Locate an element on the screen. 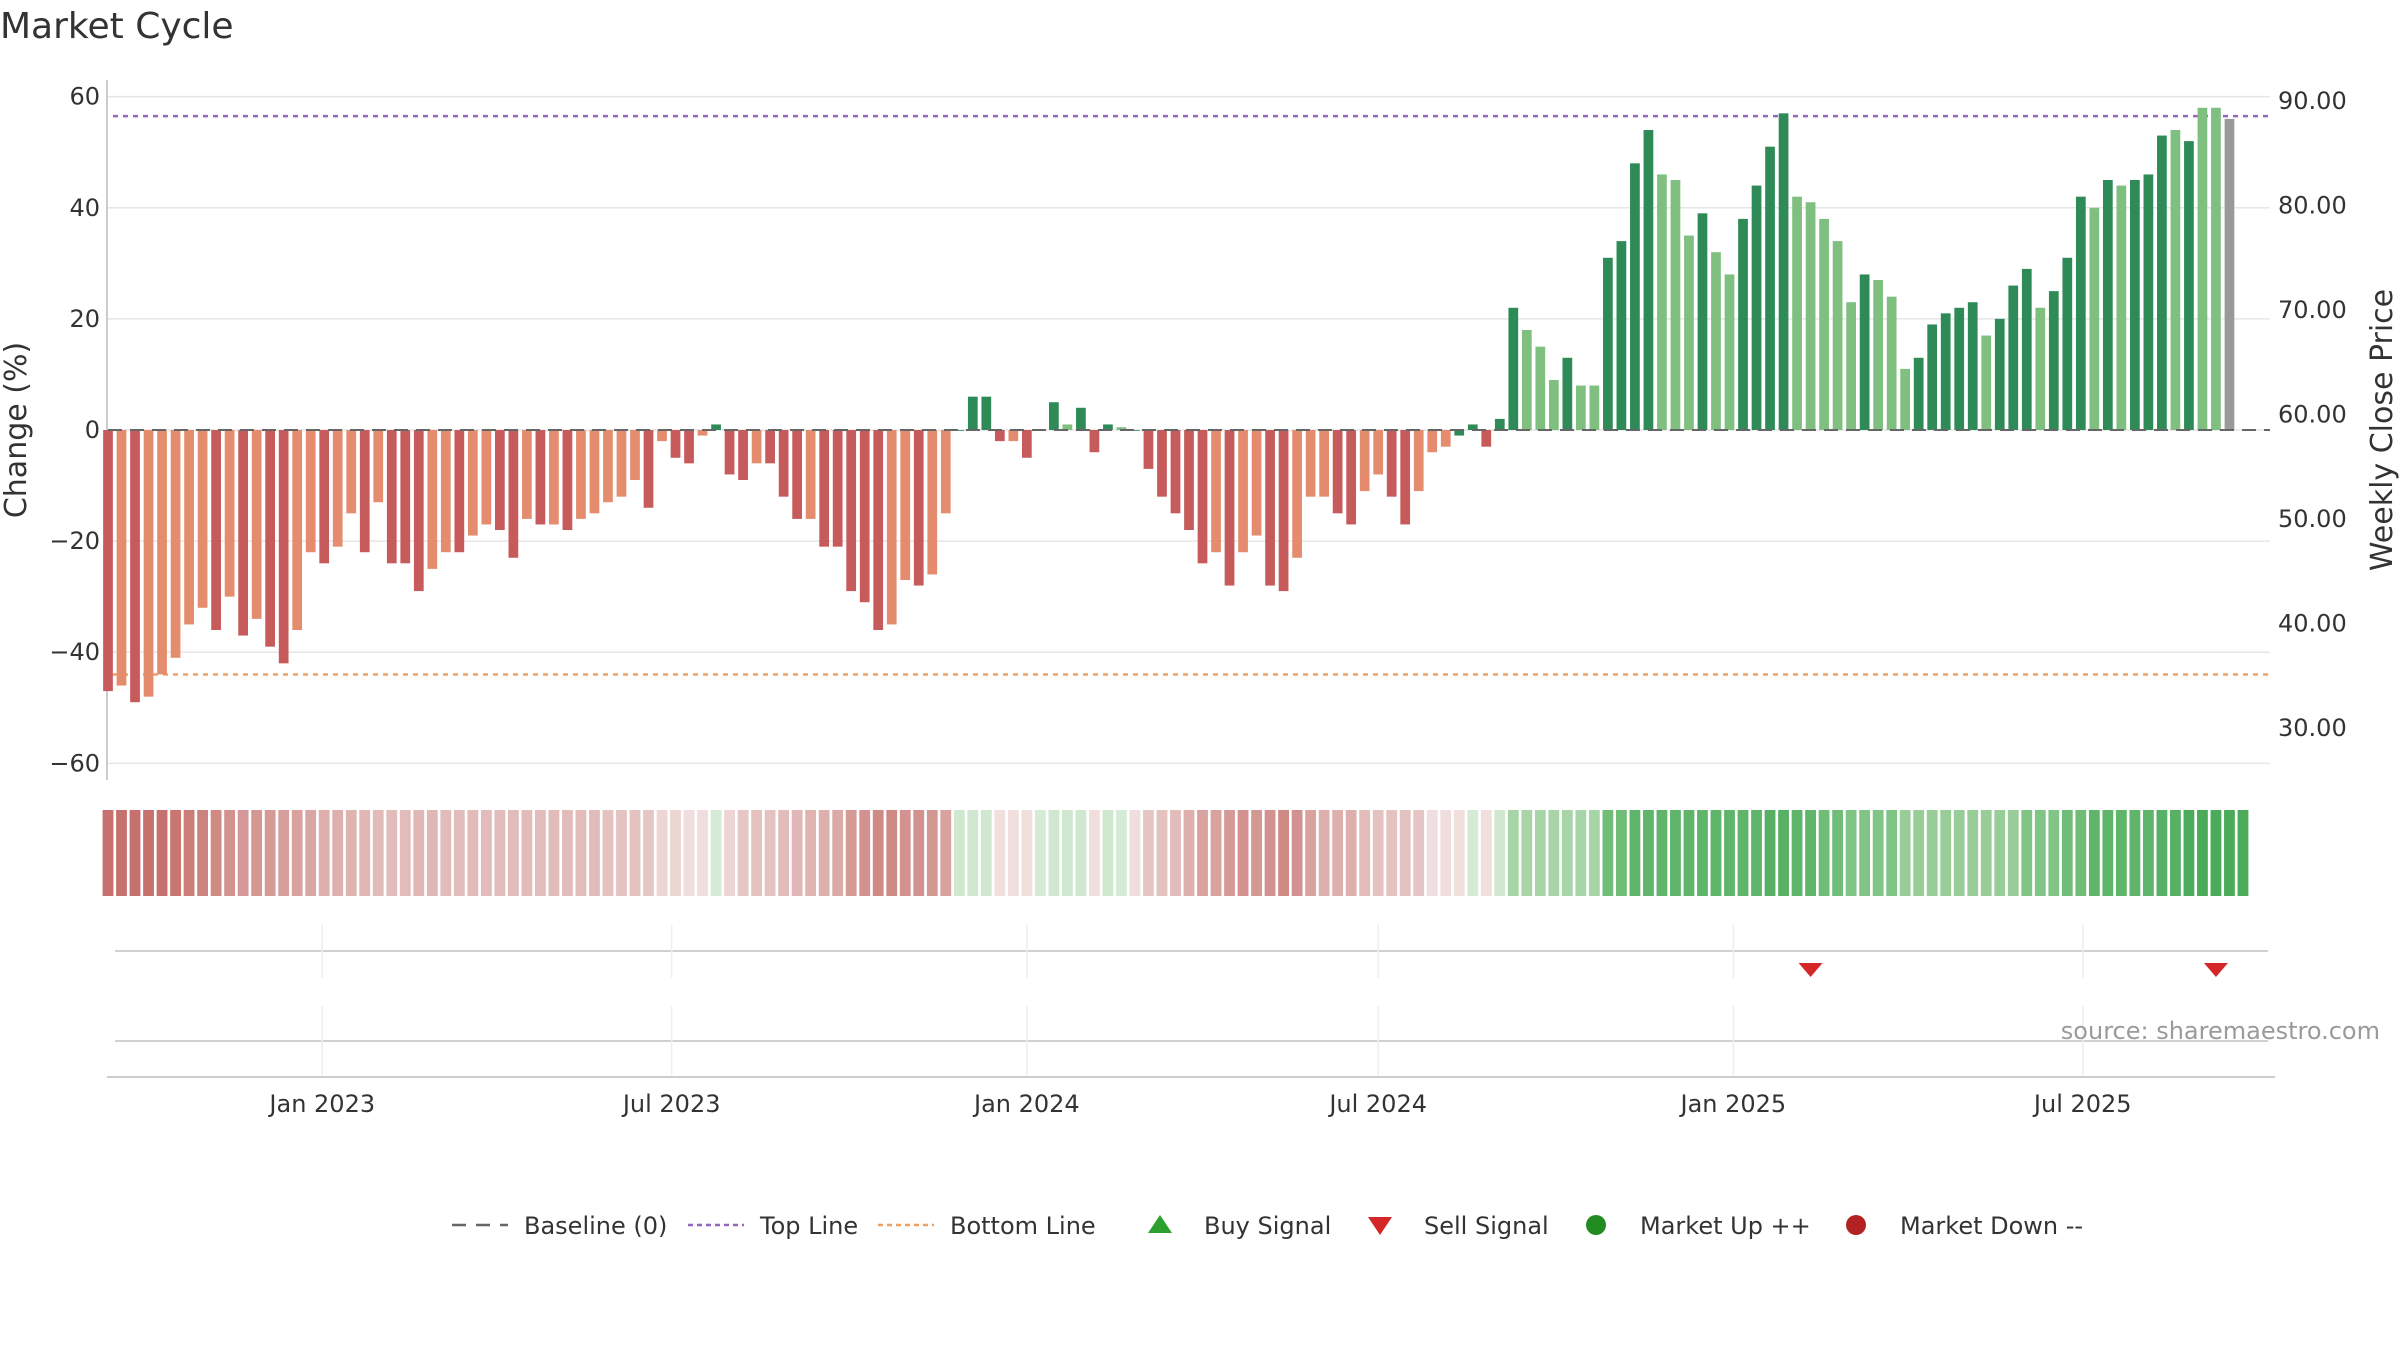 The image size is (2400, 1350). left-tick-label: −20 is located at coordinates (74, 541).